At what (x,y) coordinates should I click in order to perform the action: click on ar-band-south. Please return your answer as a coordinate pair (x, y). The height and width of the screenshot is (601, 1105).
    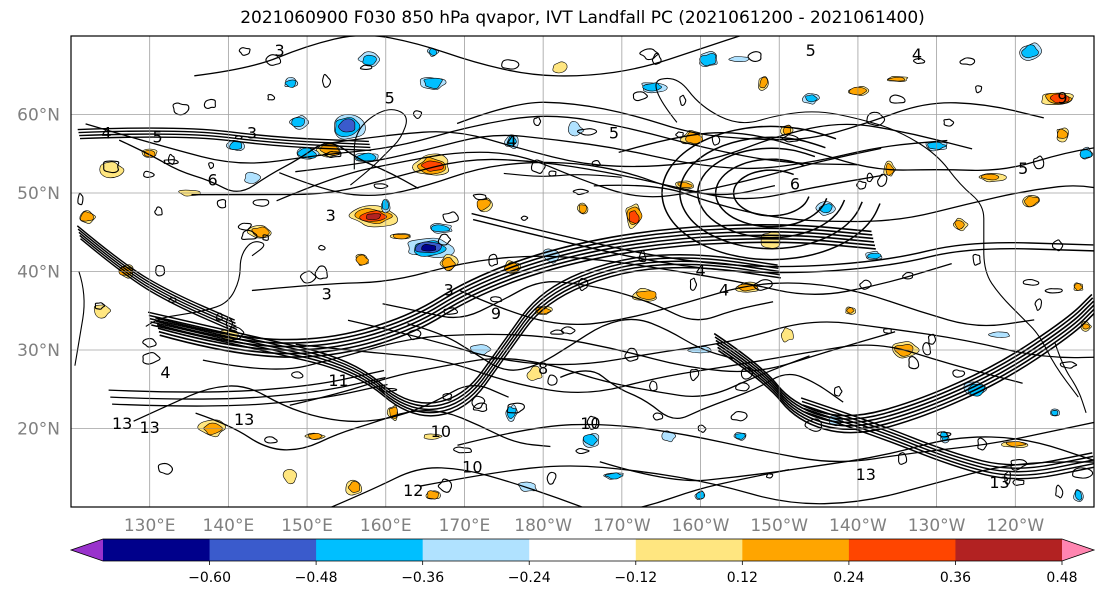
    Looking at the image, I should click on (949, 445).